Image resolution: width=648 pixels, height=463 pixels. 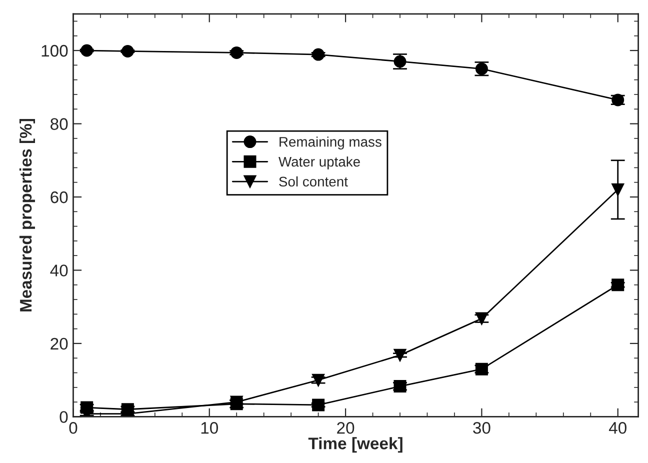 What do you see at coordinates (355, 445) in the screenshot?
I see `x-axis-title: Time [week]` at bounding box center [355, 445].